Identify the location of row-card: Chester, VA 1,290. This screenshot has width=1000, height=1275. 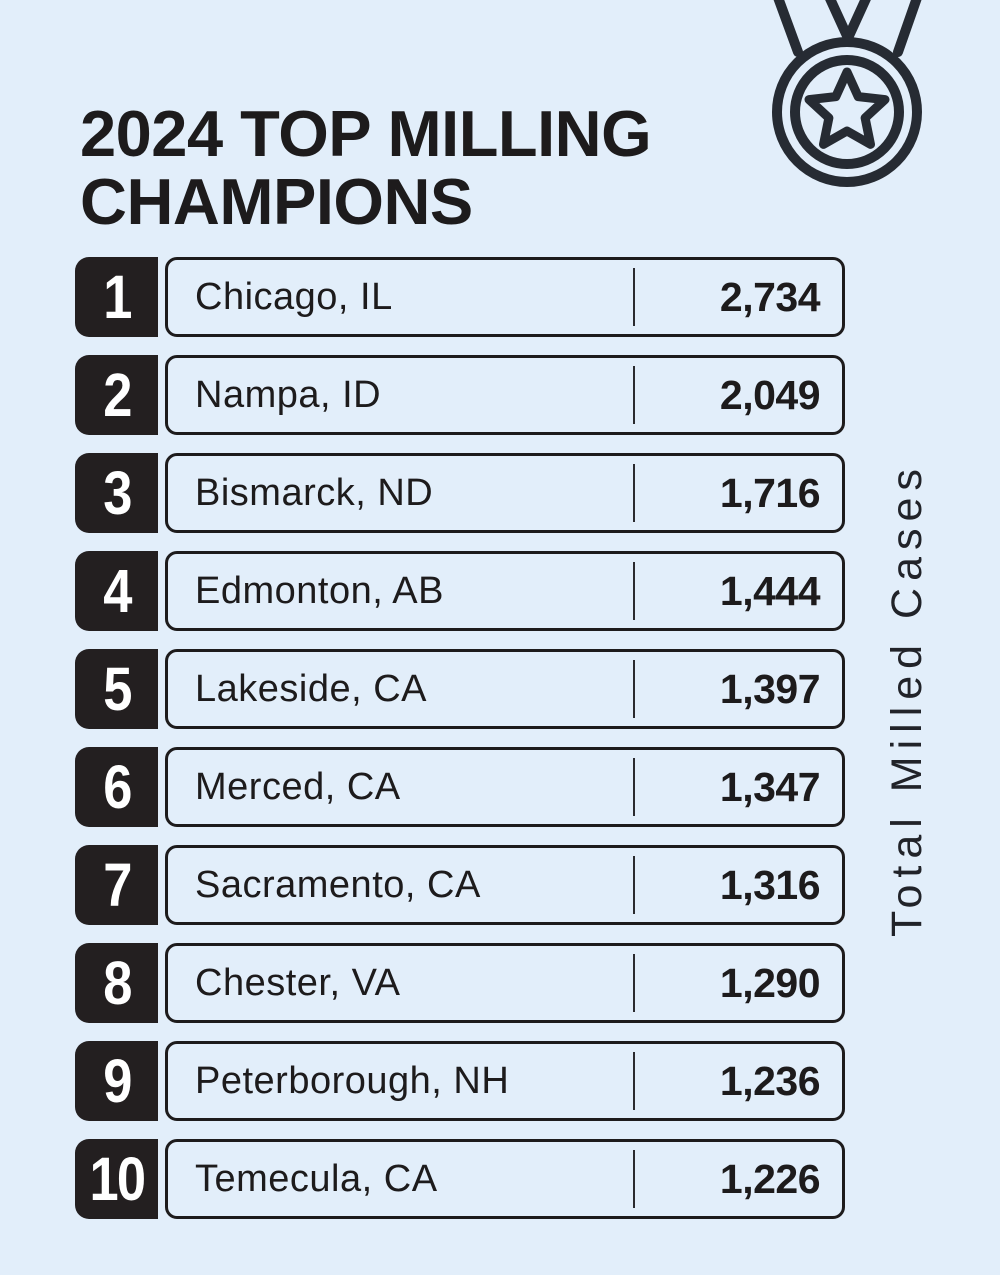
(505, 983).